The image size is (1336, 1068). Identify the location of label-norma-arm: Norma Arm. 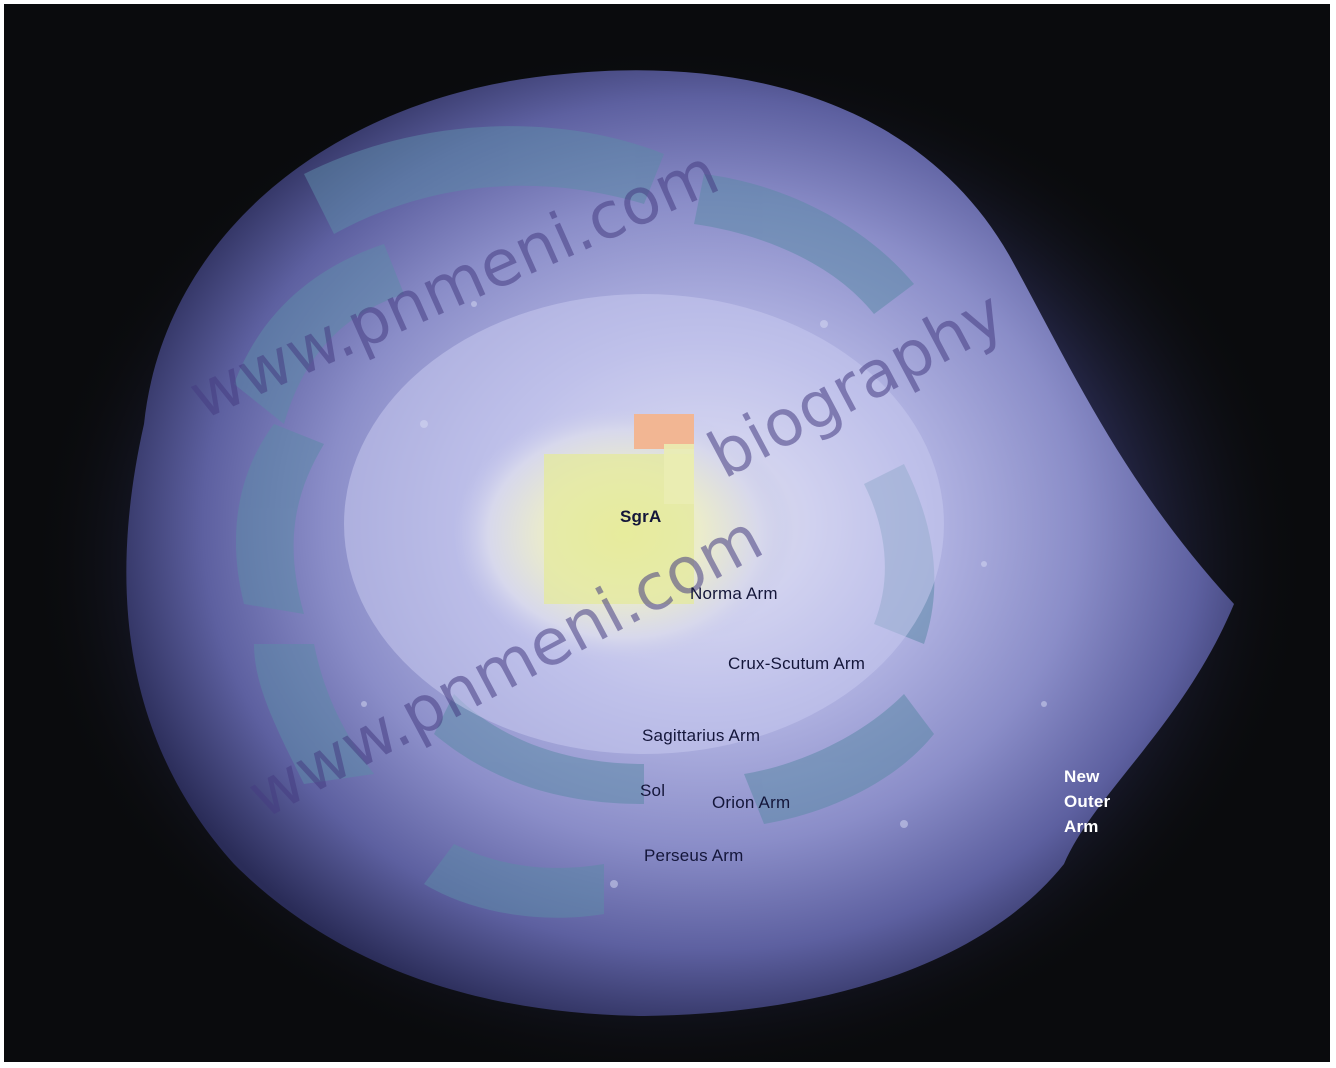
(734, 593).